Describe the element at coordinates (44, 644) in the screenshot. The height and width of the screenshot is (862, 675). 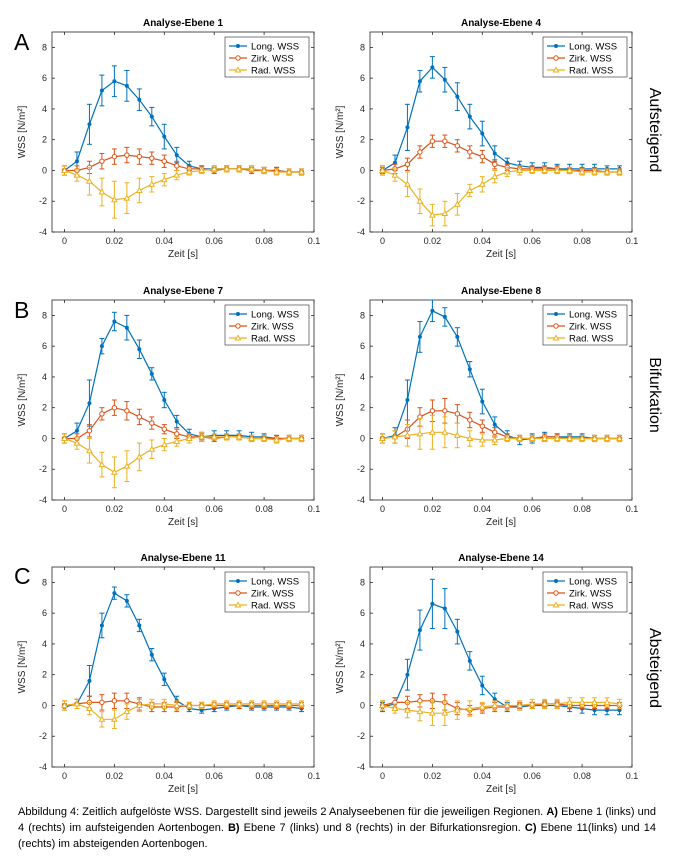
I see `y-tick-label: 4` at that location.